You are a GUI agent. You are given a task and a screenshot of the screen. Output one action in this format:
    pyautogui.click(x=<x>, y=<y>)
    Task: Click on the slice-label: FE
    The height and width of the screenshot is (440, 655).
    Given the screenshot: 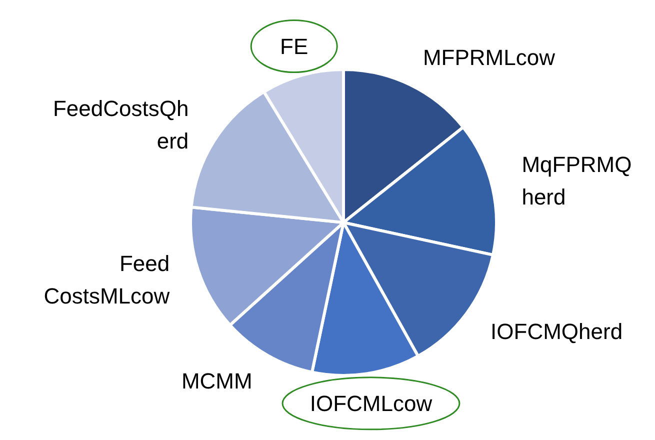 What is the action you would take?
    pyautogui.click(x=294, y=46)
    